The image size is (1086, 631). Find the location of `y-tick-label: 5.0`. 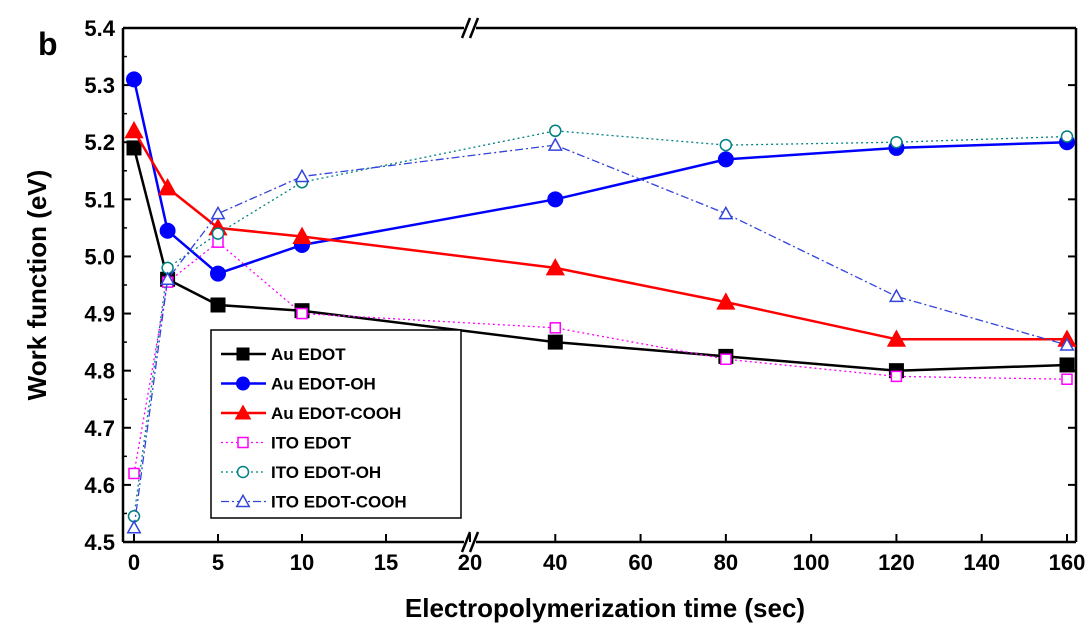

y-tick-label: 5.0 is located at coordinates (99, 256).